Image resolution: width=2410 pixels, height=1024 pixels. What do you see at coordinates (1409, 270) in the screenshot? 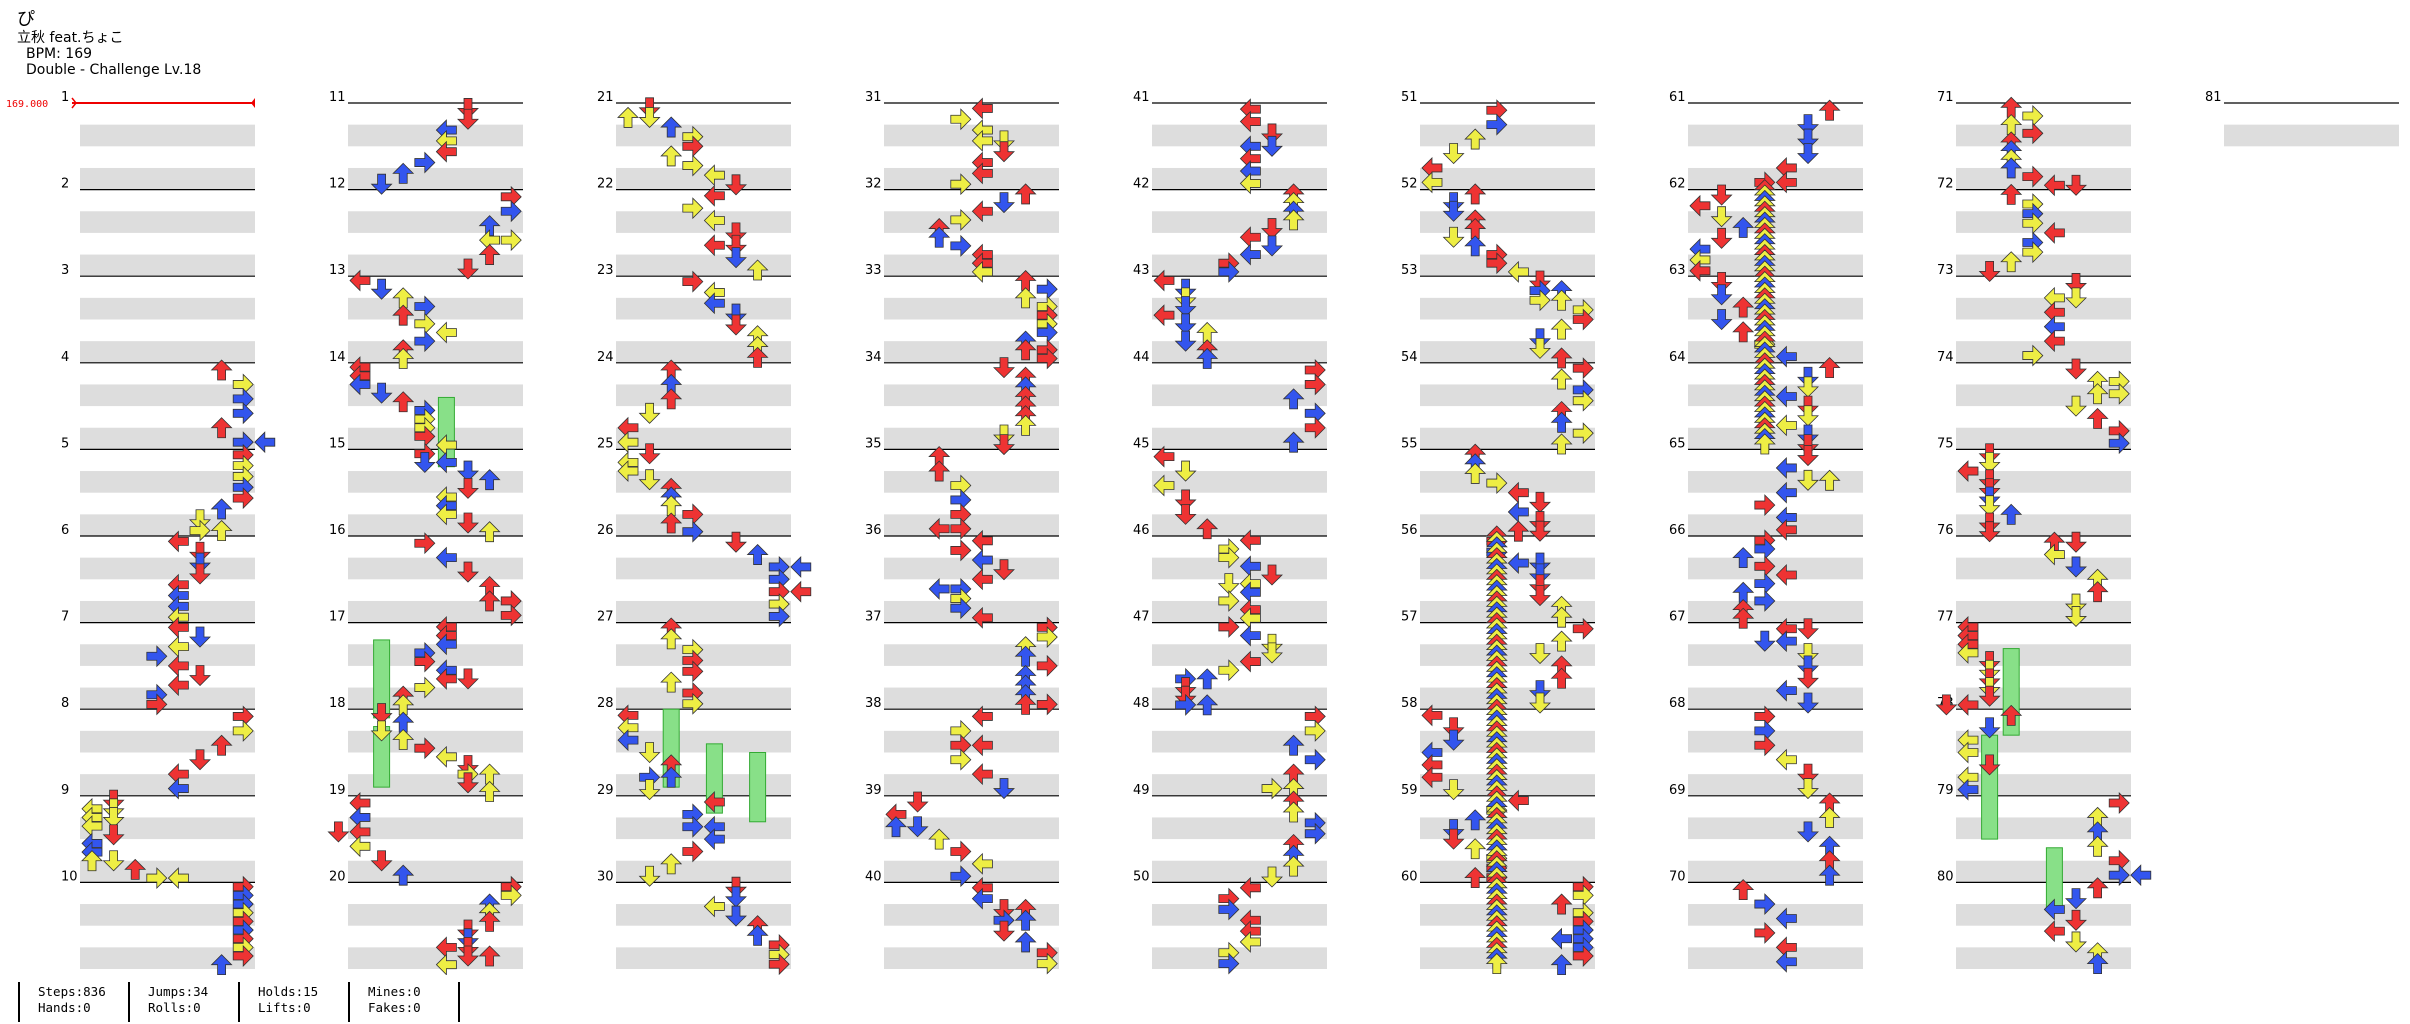
I see `measure-number: 53` at bounding box center [1409, 270].